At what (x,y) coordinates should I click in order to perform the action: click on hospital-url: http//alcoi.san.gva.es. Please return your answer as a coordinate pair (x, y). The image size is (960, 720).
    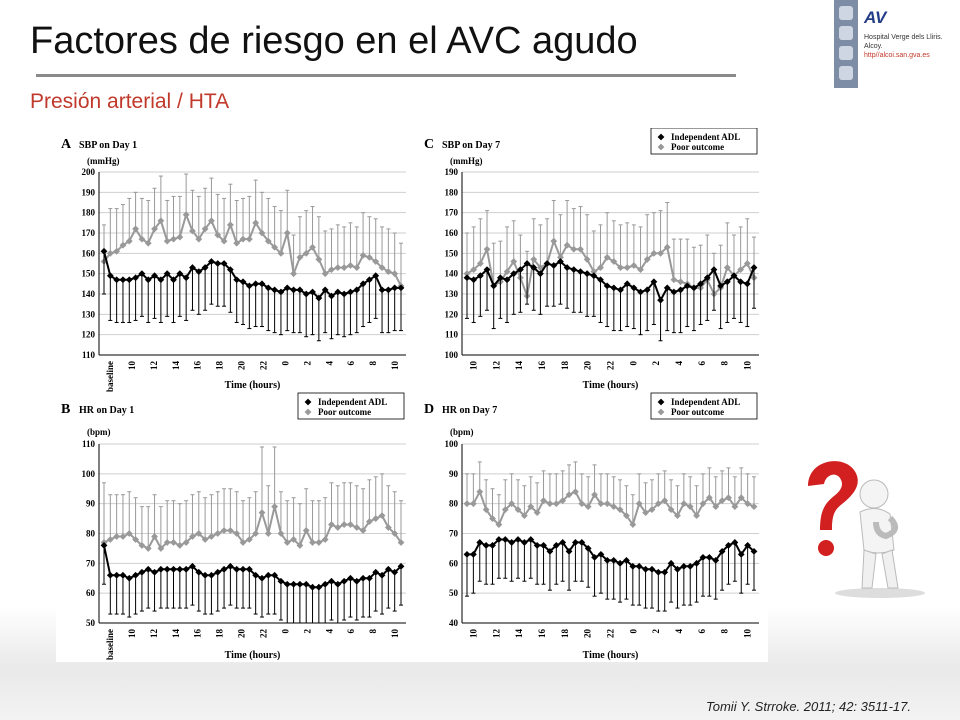
    Looking at the image, I should click on (897, 55).